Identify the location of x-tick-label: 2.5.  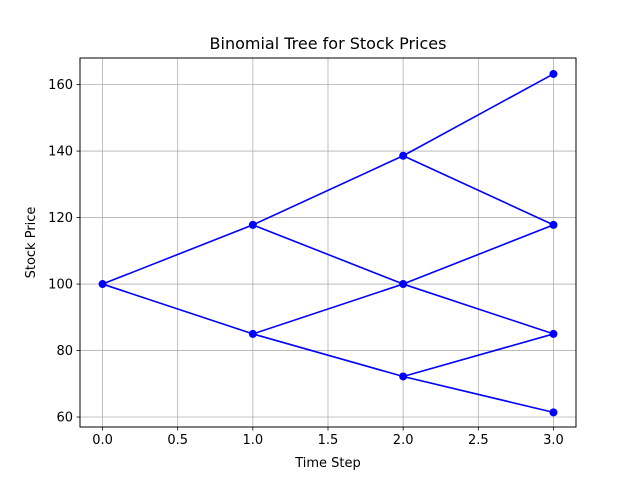
(478, 440).